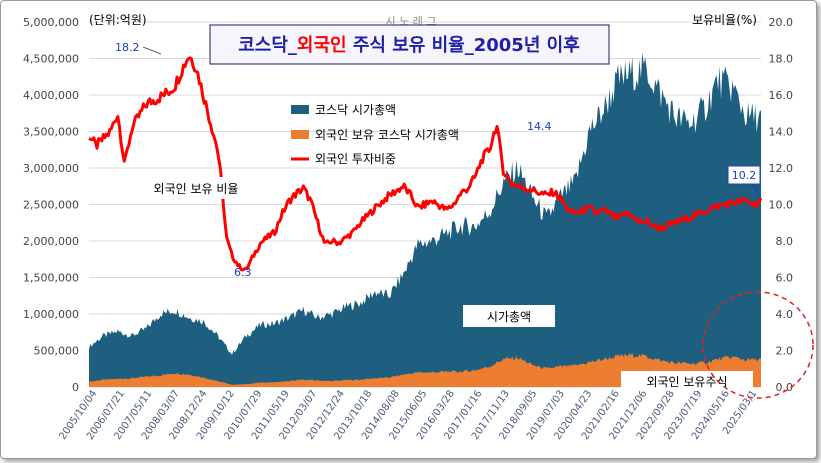 The image size is (821, 463). I want to click on low-value-label: 6.3, so click(243, 272).